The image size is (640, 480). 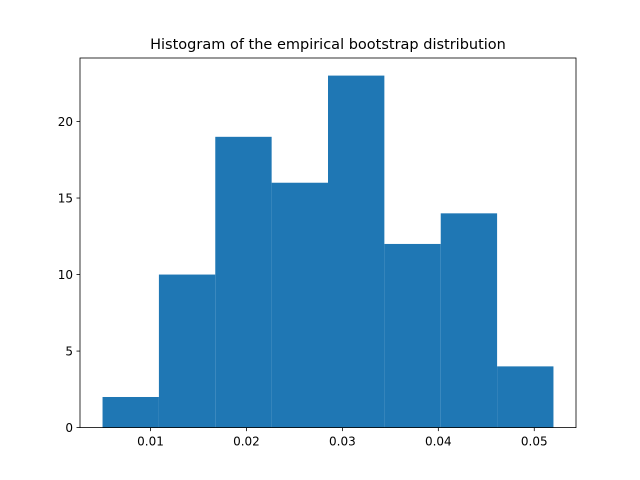 What do you see at coordinates (65, 198) in the screenshot?
I see `y-tick-label: 15` at bounding box center [65, 198].